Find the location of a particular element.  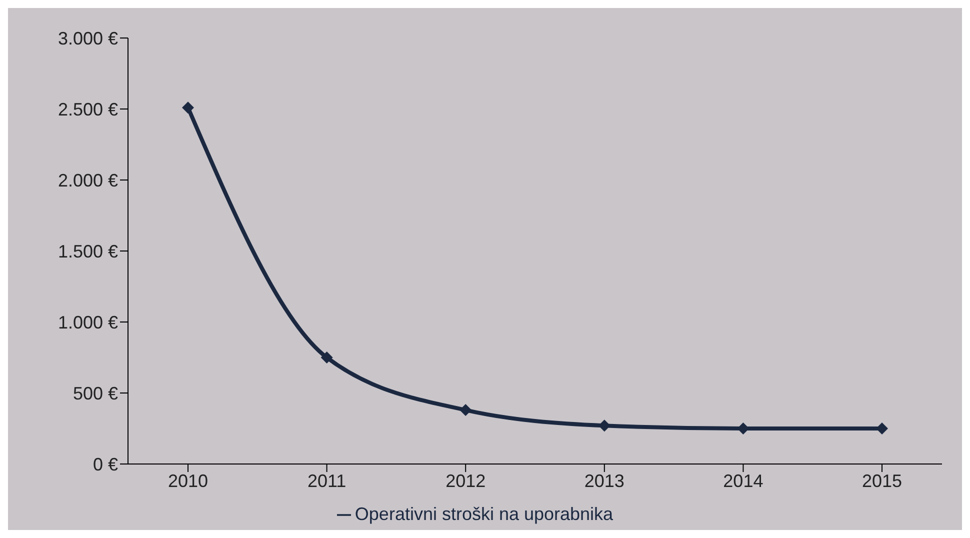

legend-label: Operativni stroški na uporabnika is located at coordinates (484, 514).